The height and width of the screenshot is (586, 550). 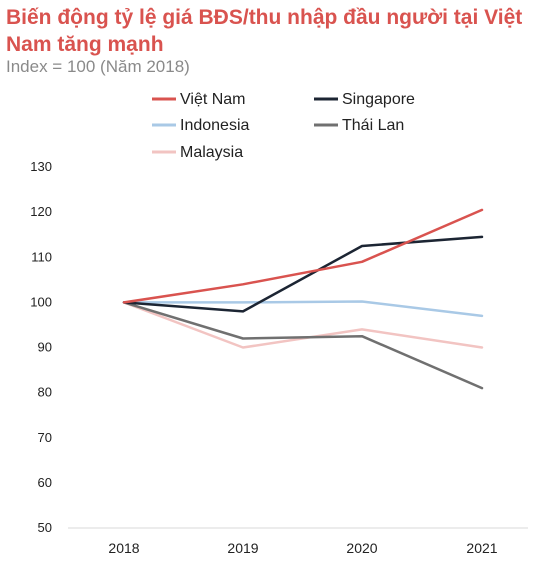 What do you see at coordinates (45, 482) in the screenshot?
I see `y-tick-label: 60` at bounding box center [45, 482].